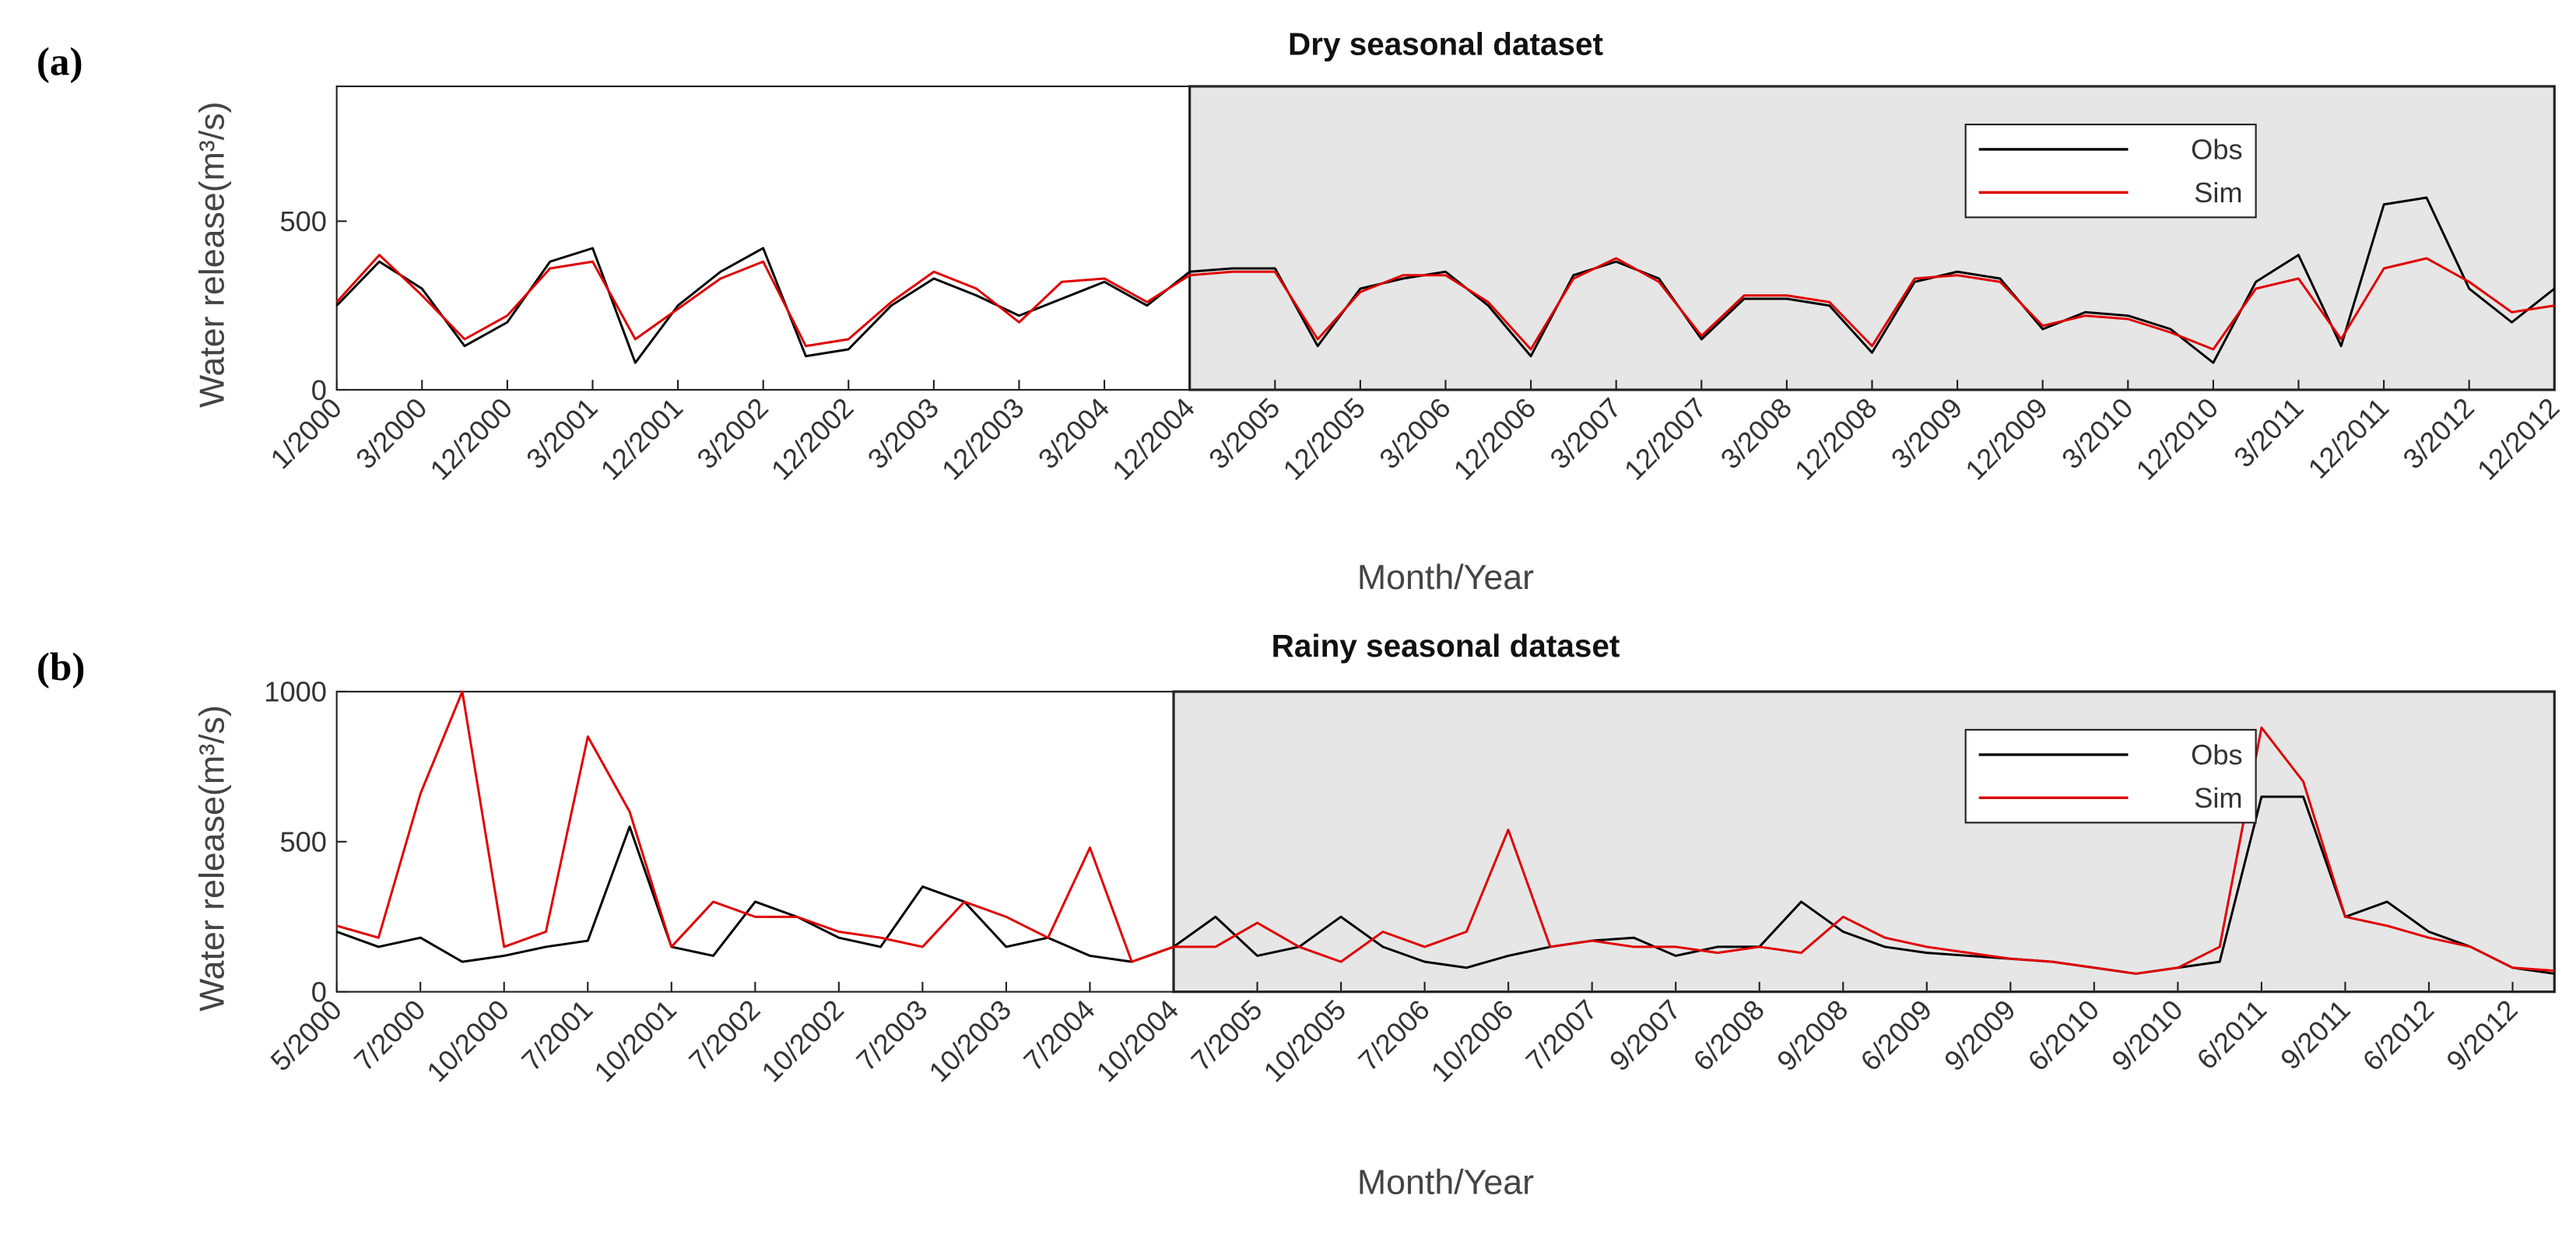  Describe the element at coordinates (904, 433) in the screenshot. I see `x-tick-label: 3/2003` at that location.